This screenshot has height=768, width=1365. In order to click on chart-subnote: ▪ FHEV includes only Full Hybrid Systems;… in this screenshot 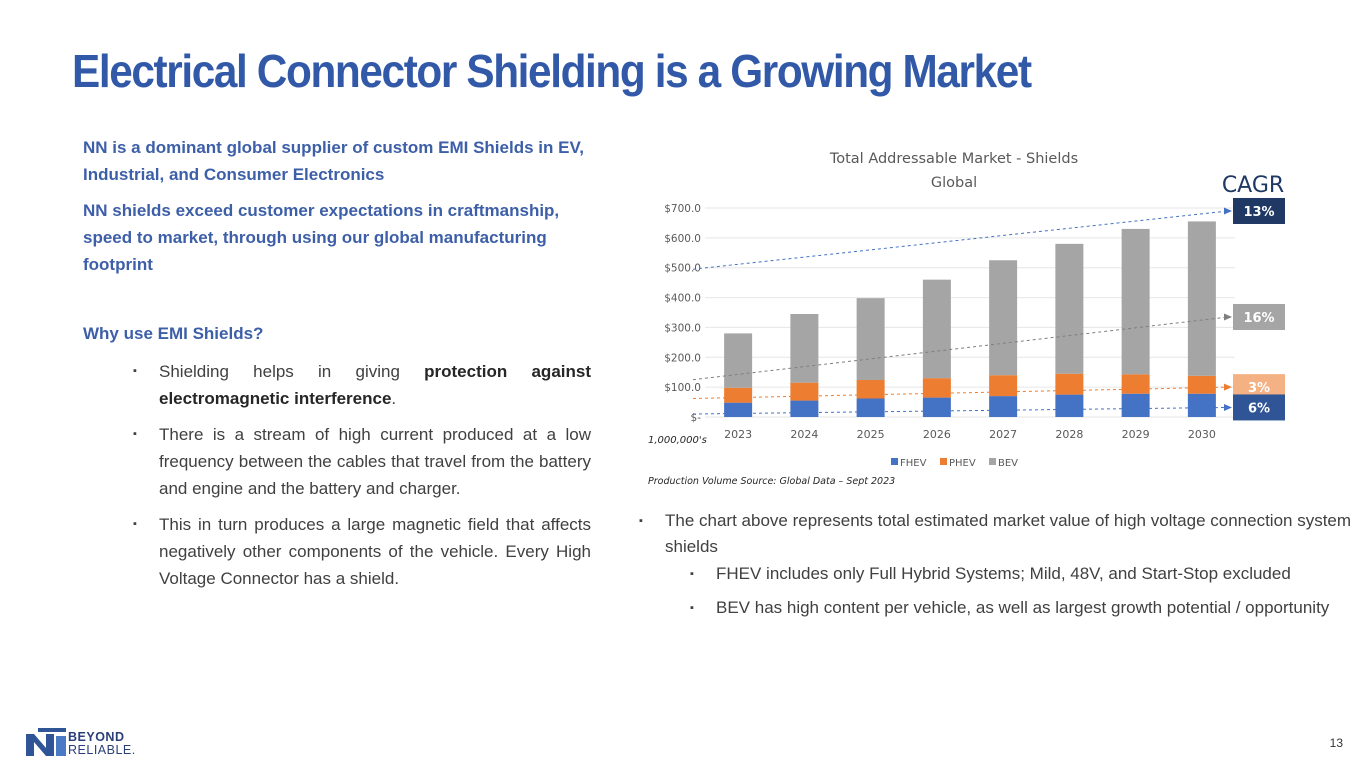, I will do `click(1023, 574)`.